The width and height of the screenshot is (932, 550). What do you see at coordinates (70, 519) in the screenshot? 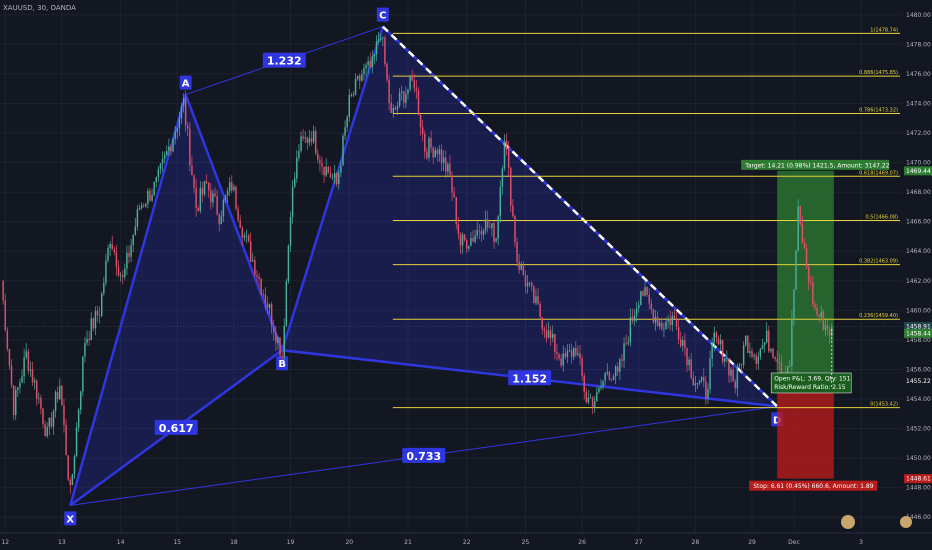
I see `point-label-x: X` at bounding box center [70, 519].